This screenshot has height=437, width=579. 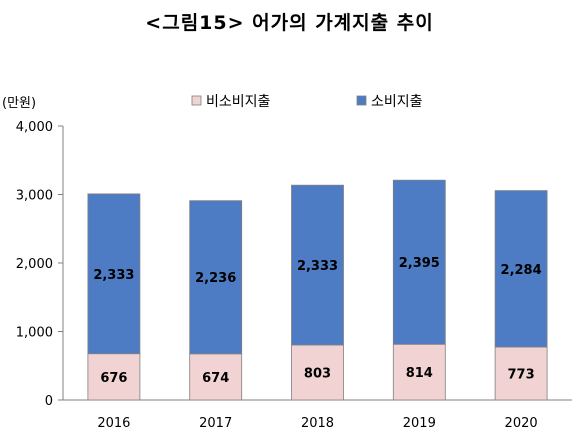 What do you see at coordinates (49, 401) in the screenshot?
I see `y-tick-label: 0` at bounding box center [49, 401].